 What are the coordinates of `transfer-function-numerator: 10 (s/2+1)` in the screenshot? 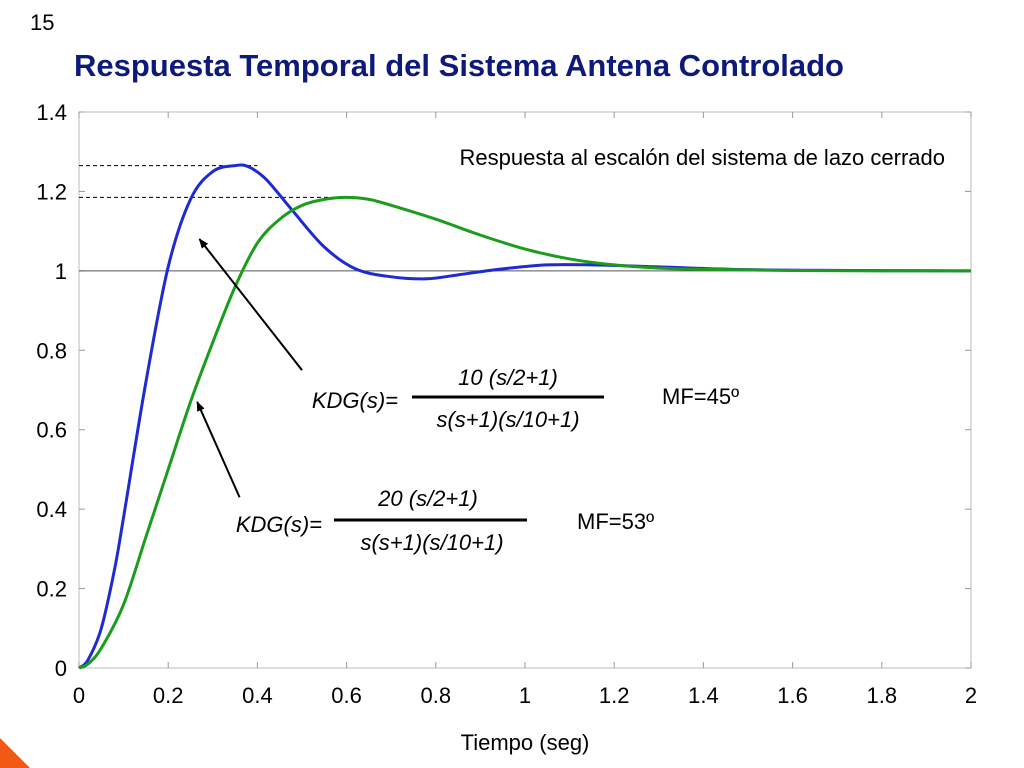 It's located at (508, 377).